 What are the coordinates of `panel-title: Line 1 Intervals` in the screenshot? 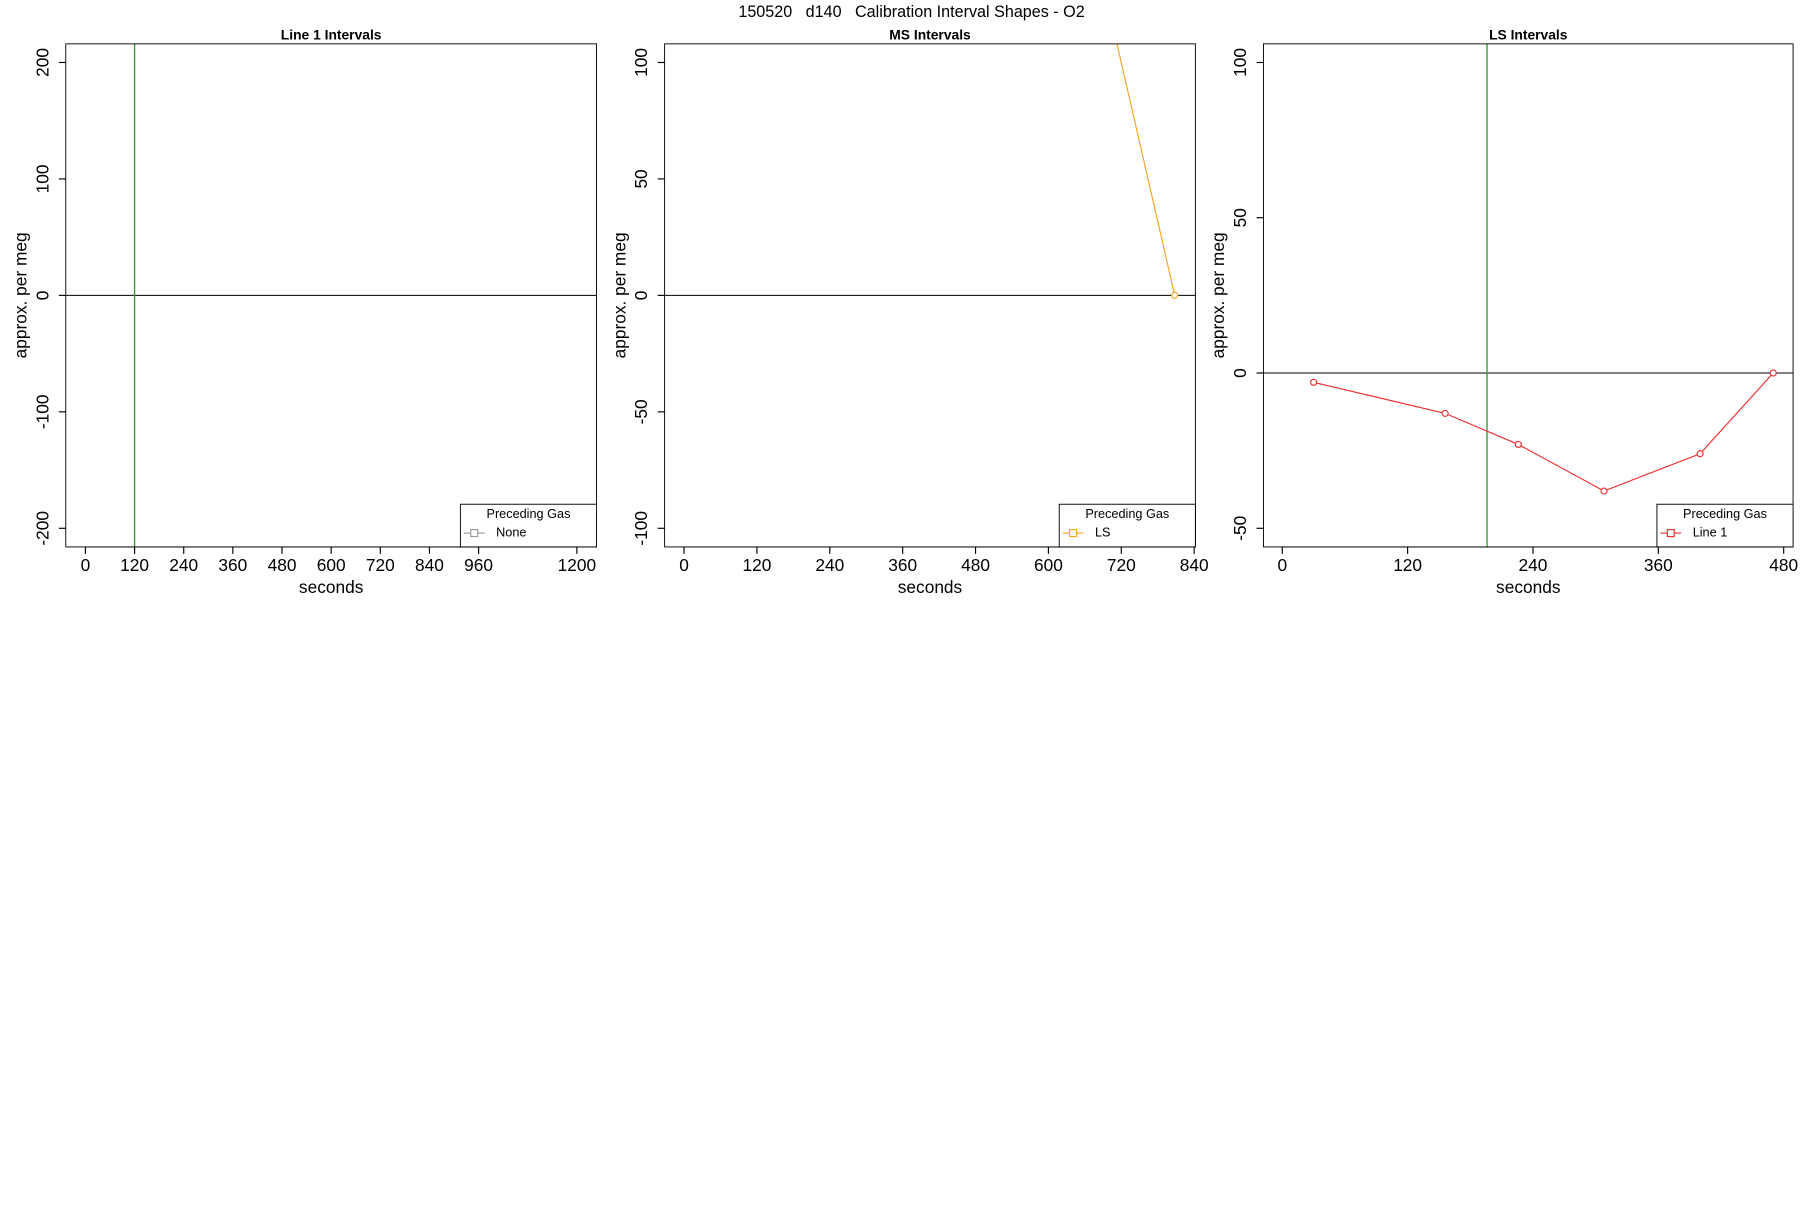 It's located at (331, 34).